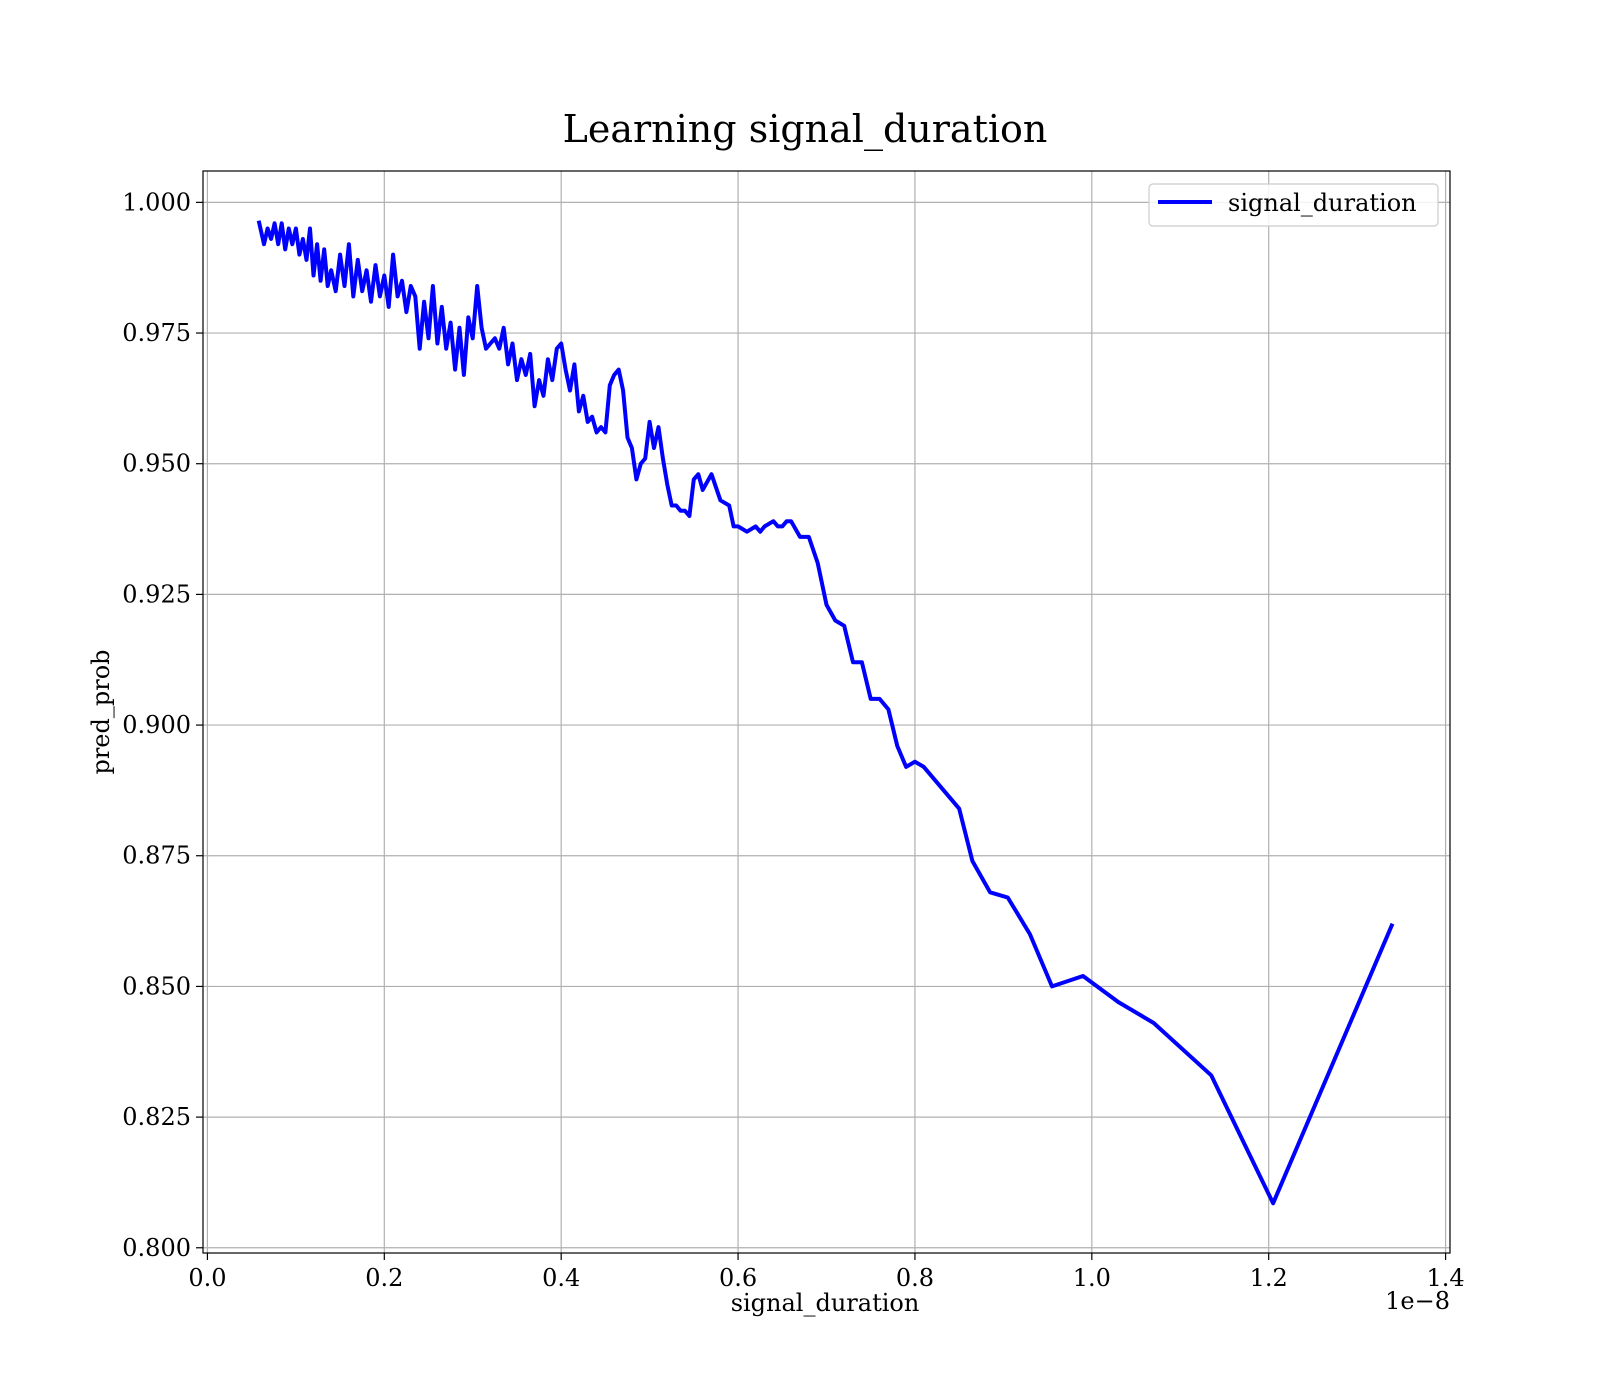  Describe the element at coordinates (384, 1278) in the screenshot. I see `x-tick-label: 0.2` at that location.